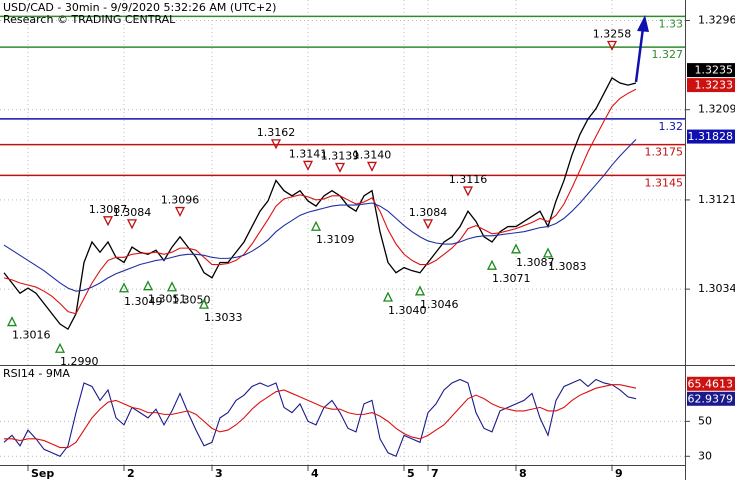 The width and height of the screenshot is (735, 480). Describe the element at coordinates (714, 85) in the screenshot. I see `price-tag-label: 1.3233` at that location.